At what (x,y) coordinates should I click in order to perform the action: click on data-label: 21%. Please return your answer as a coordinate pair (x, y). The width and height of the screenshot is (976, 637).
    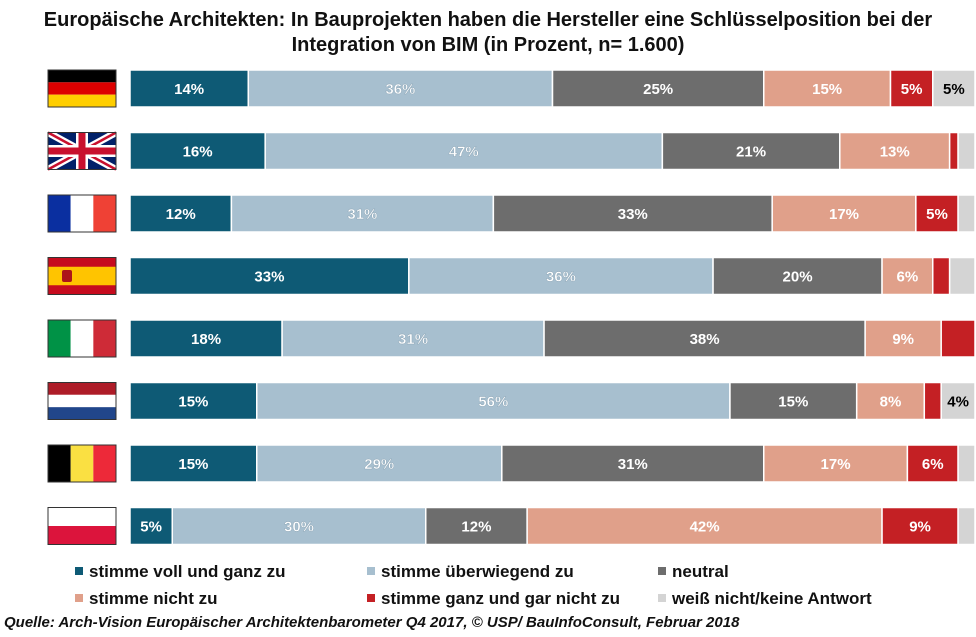
    Looking at the image, I should click on (751, 152).